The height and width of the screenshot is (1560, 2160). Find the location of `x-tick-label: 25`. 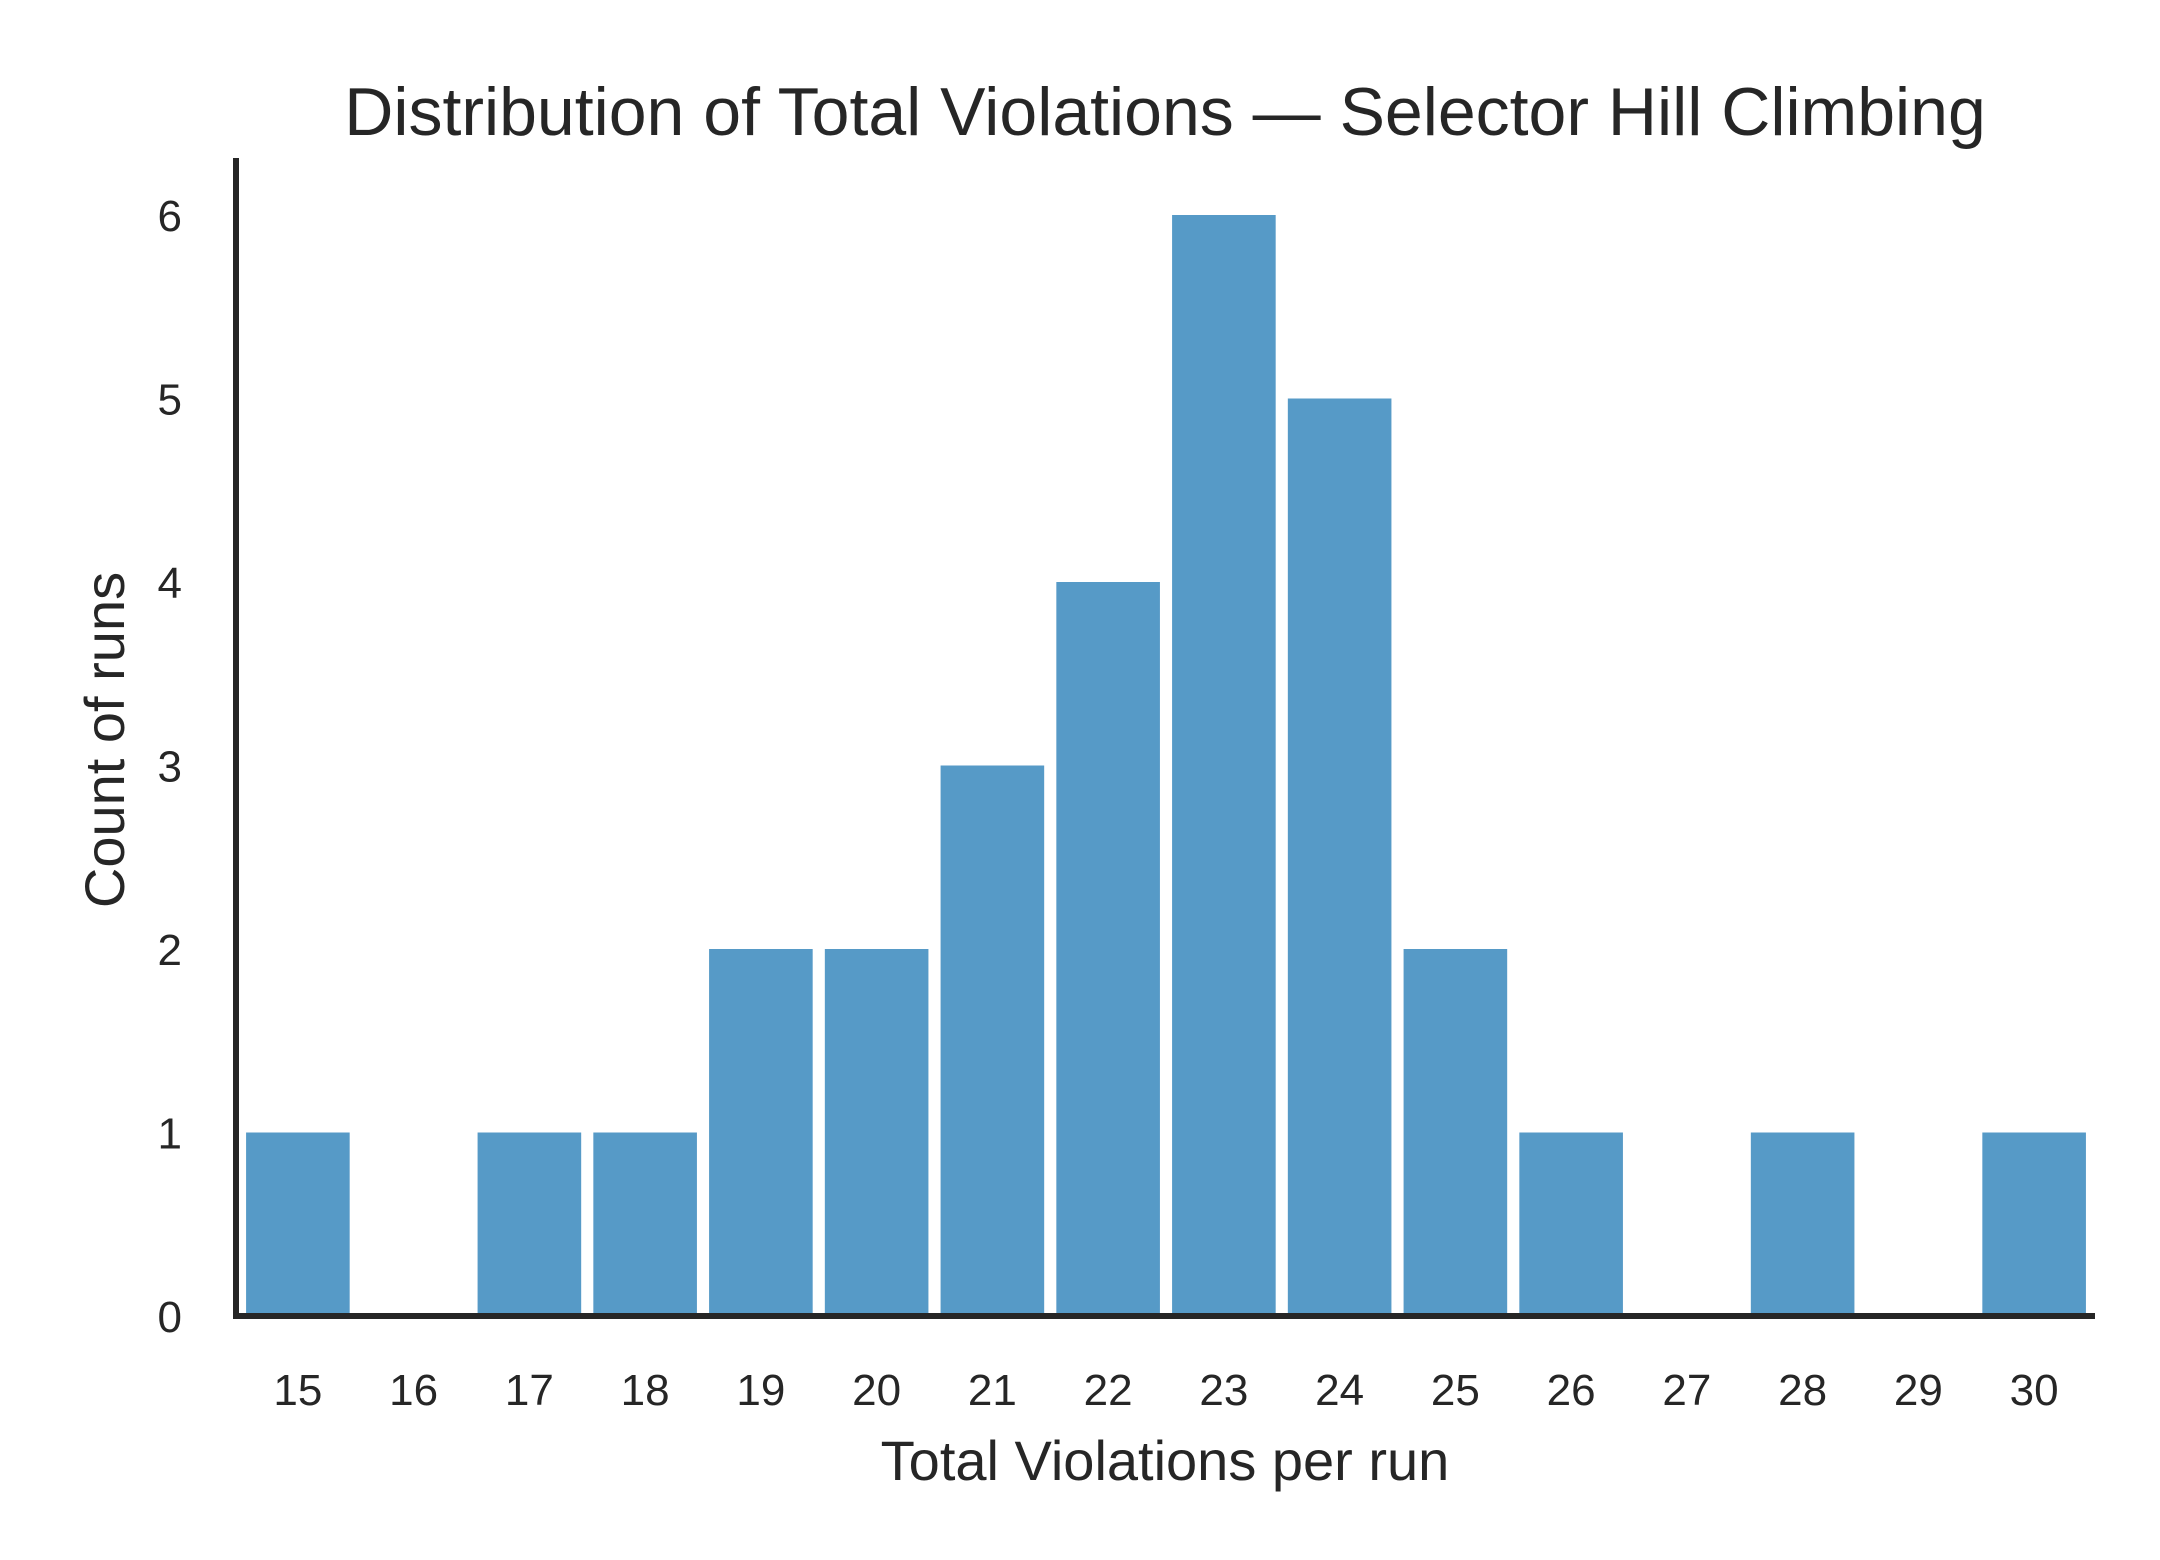

x-tick-label: 25 is located at coordinates (1455, 1390).